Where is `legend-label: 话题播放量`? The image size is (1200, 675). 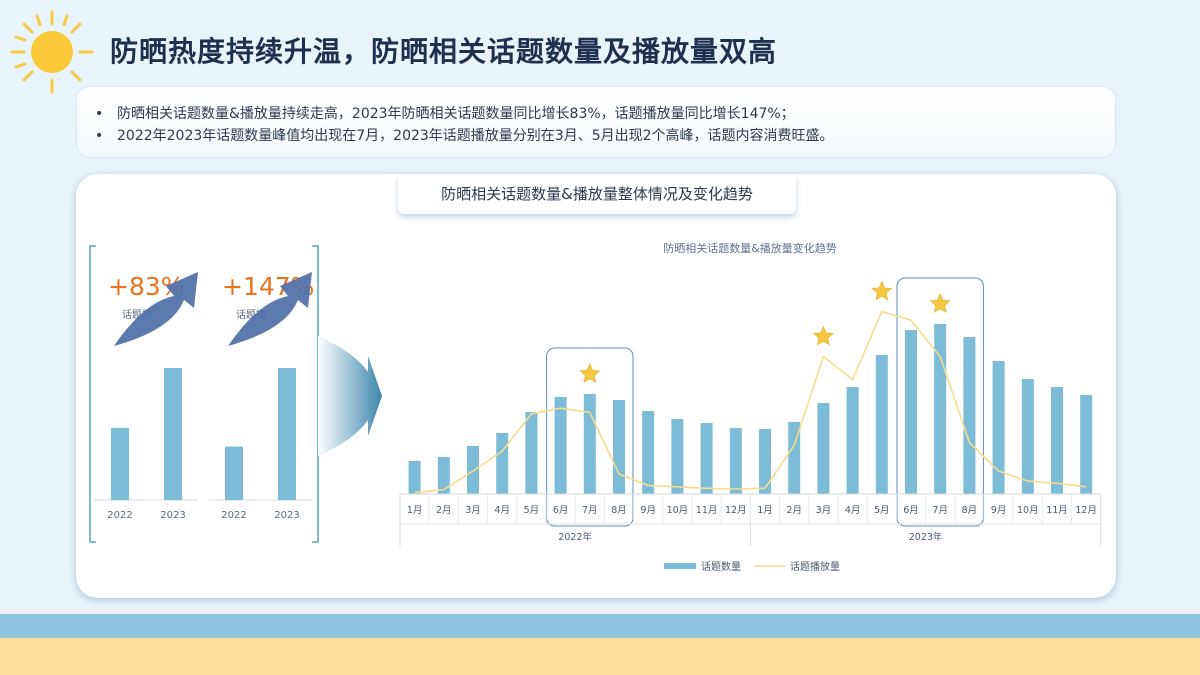 legend-label: 话题播放量 is located at coordinates (815, 566).